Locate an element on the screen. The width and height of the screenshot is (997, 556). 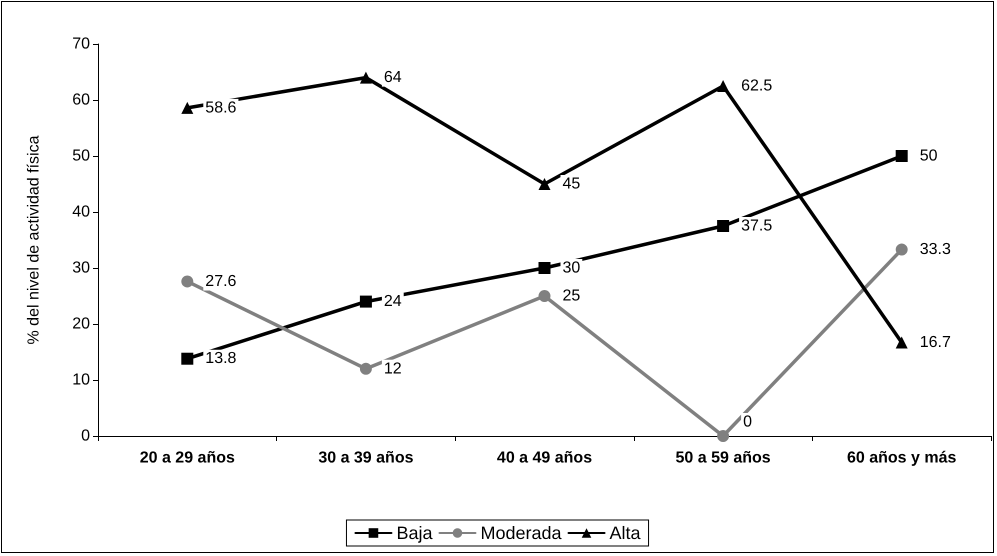
data-label: 58.6 is located at coordinates (221, 107).